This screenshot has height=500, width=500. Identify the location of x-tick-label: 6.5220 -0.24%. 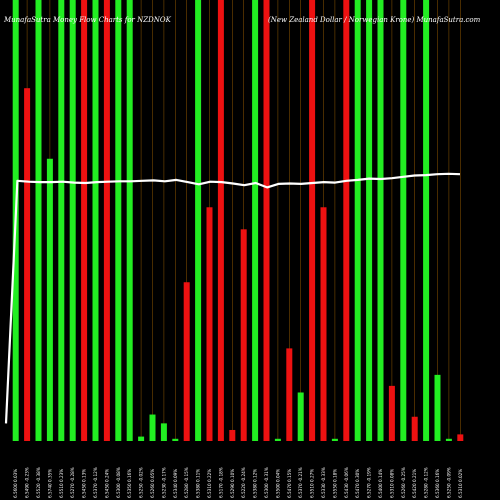
(243, 482).